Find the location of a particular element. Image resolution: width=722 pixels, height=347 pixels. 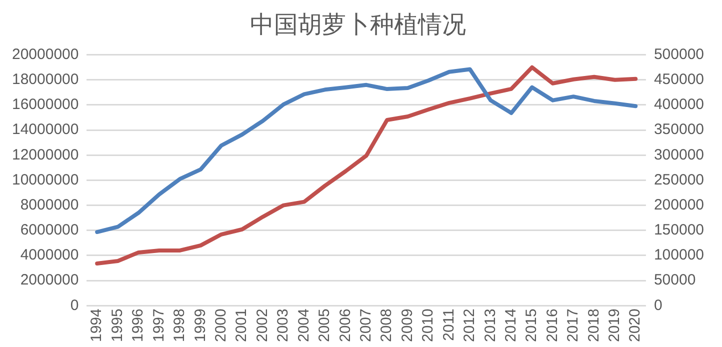

y2-tick-label: 350000 is located at coordinates (679, 129).